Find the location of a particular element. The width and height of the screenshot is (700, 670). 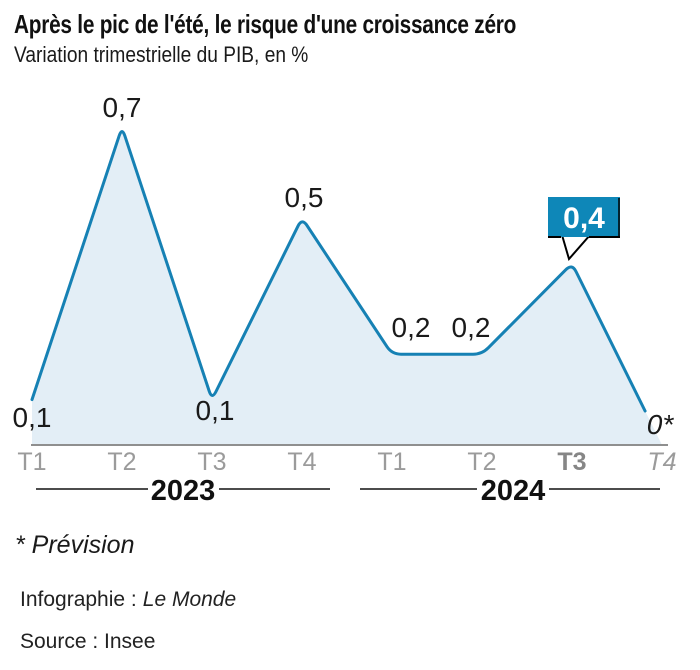

page-subtitle: Variation trimestrielle du PIB, en % is located at coordinates (161, 54).